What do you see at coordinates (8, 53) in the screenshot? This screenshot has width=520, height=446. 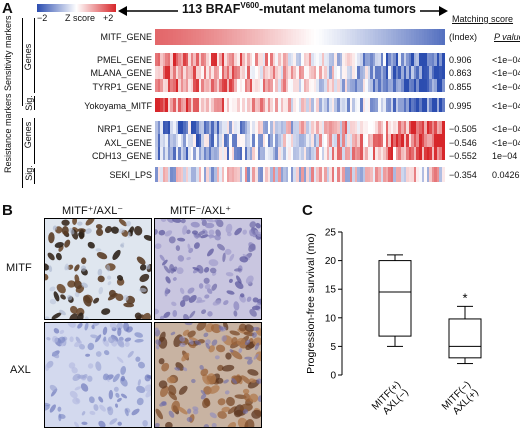 I see `sensitivity-group-label: Sensitivity markers` at bounding box center [8, 53].